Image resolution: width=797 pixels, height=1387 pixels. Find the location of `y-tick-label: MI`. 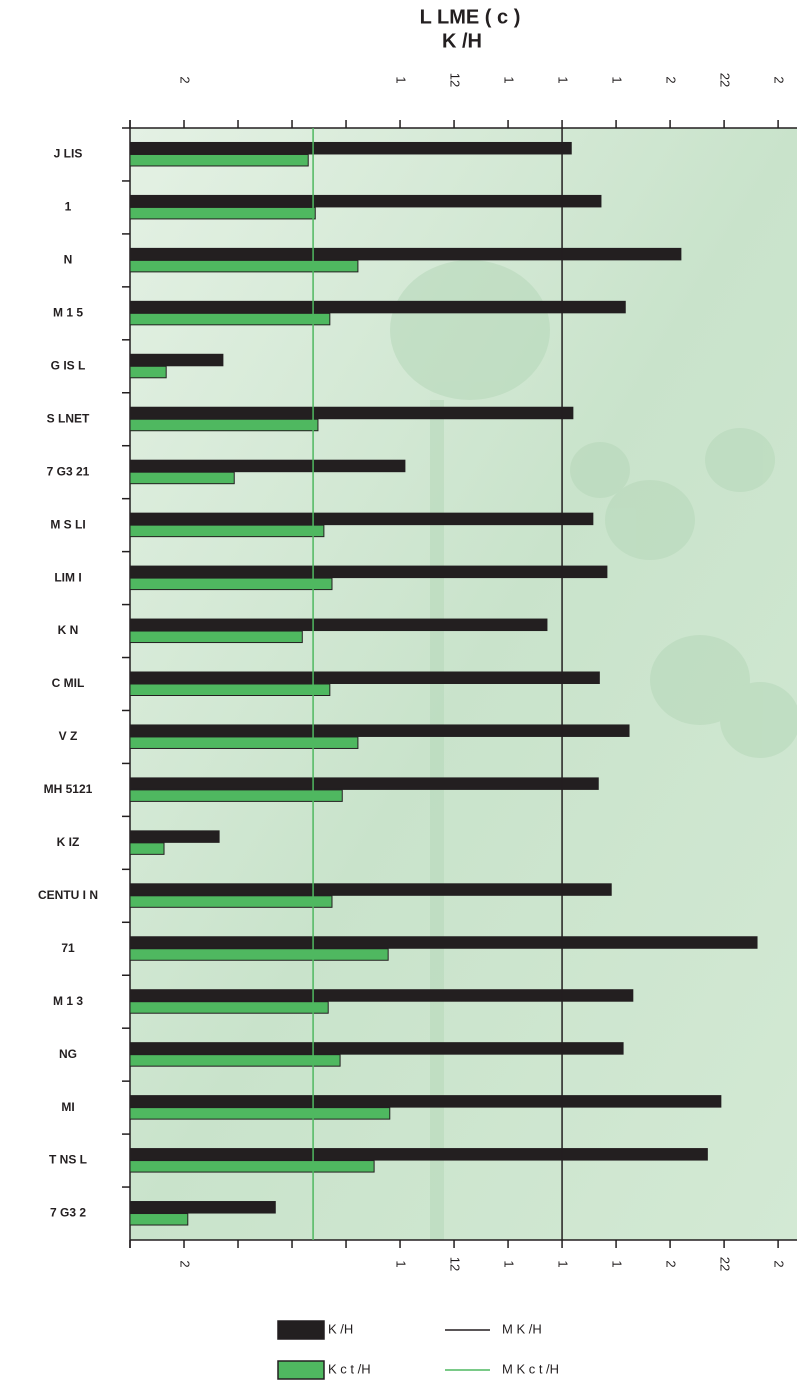

y-tick-label: MI is located at coordinates (67, 1107).